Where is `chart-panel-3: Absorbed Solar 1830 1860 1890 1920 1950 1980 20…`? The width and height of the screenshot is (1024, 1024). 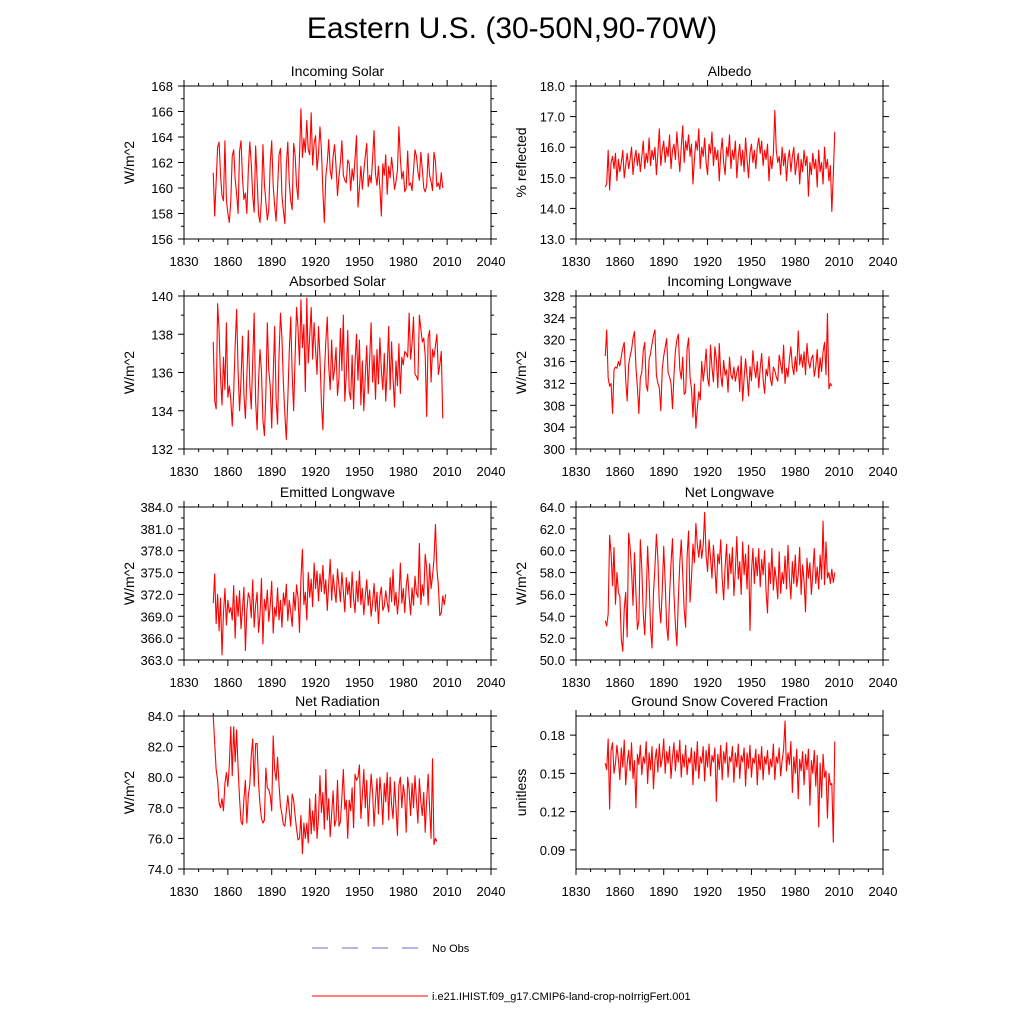
chart-panel-3: Absorbed Solar 1830 1860 1890 1920 1950 1980 20… is located at coordinates (313, 376).